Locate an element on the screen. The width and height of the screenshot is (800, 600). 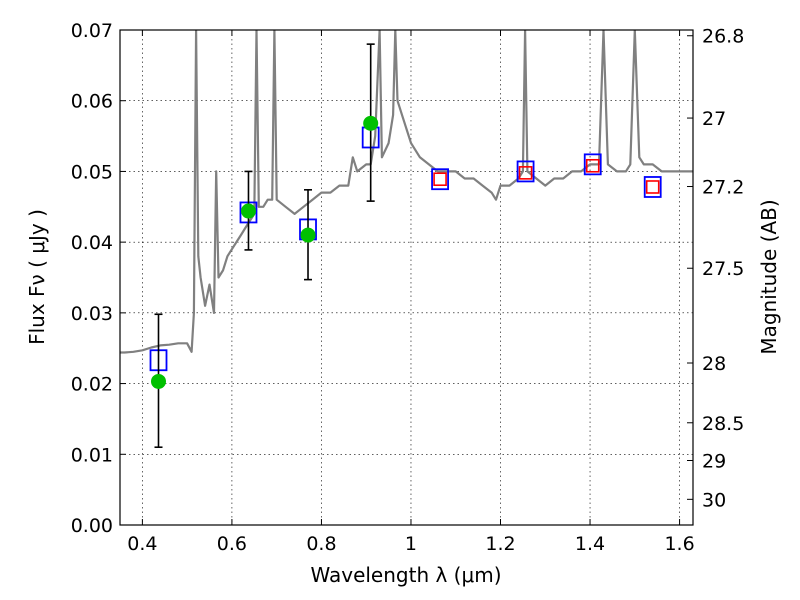
x-axis-label: Wavelength λ (μm) is located at coordinates (405, 575).